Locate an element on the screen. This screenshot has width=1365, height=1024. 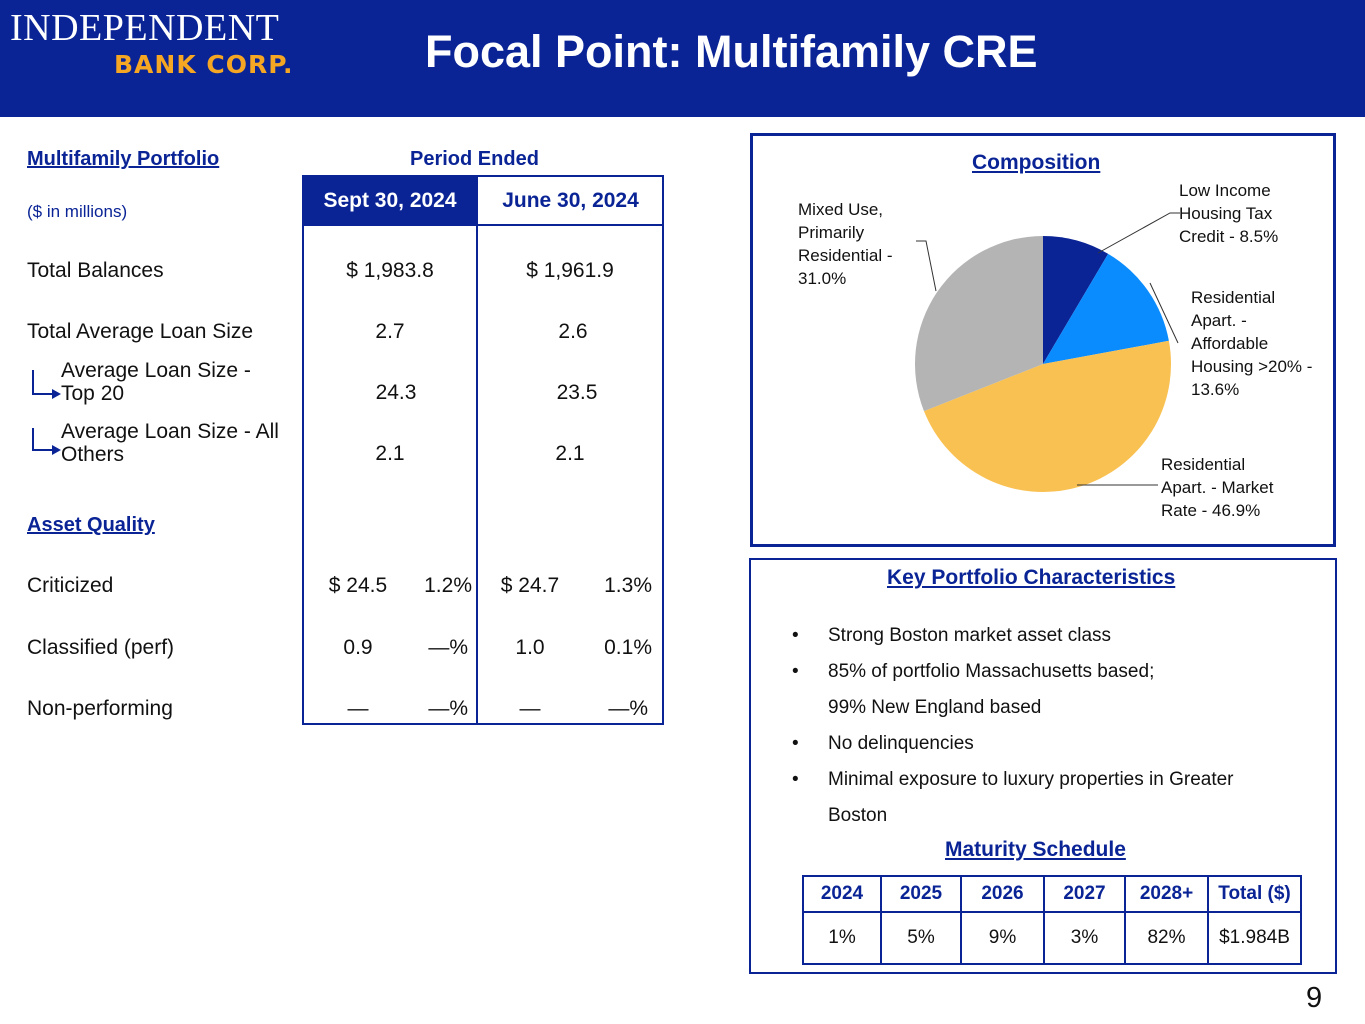
pie-label-mixed-line2: Primarily is located at coordinates (831, 232).